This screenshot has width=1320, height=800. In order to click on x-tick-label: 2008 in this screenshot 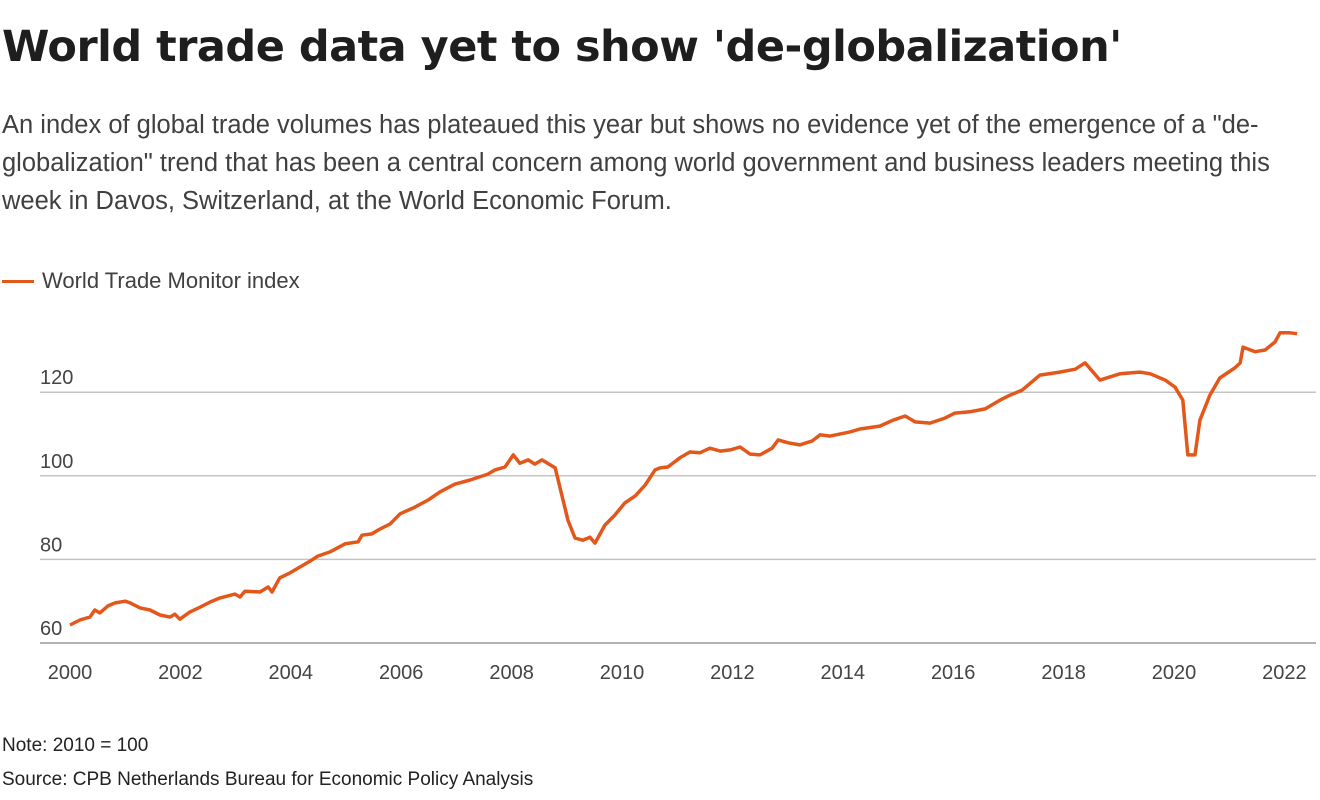, I will do `click(511, 673)`.